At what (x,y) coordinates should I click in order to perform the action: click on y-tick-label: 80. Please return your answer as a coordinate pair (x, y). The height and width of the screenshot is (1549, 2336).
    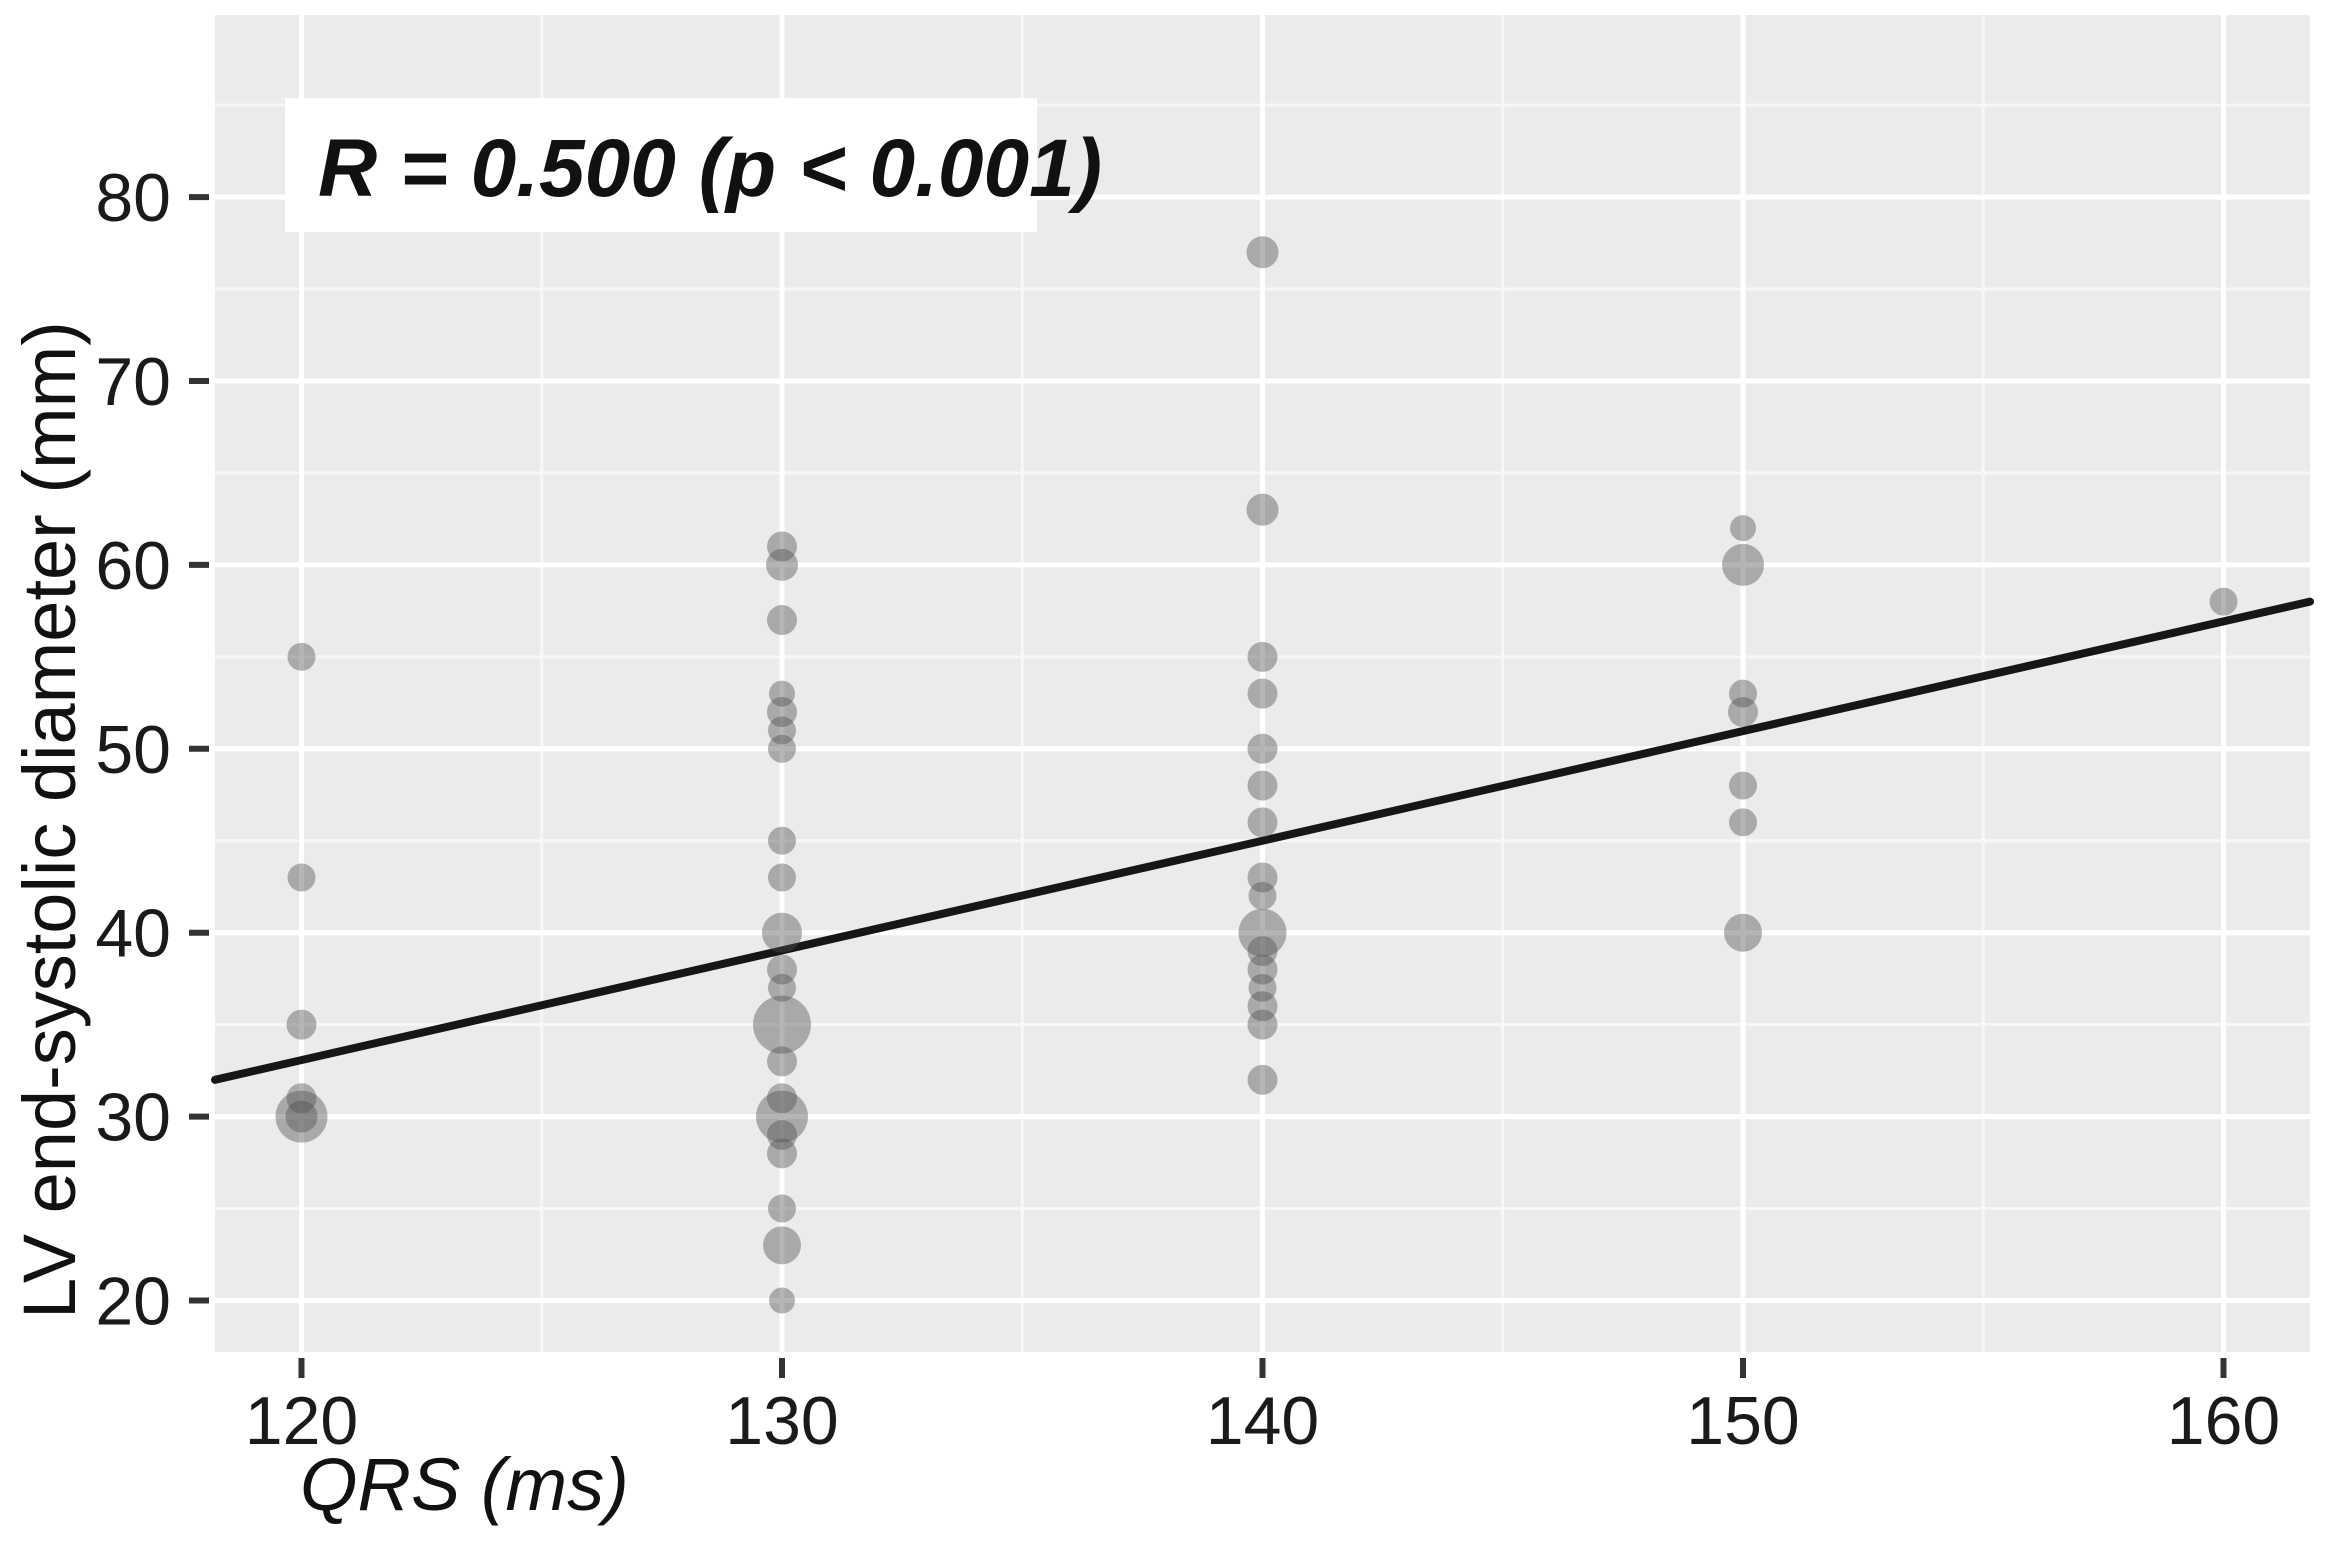
    Looking at the image, I should click on (133, 198).